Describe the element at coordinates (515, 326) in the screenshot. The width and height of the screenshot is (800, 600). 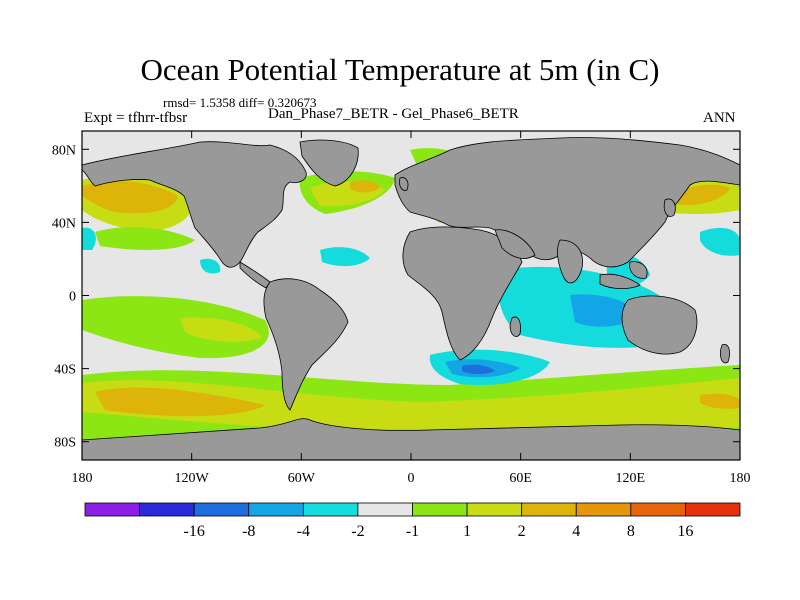
I see `madagascar-land` at that location.